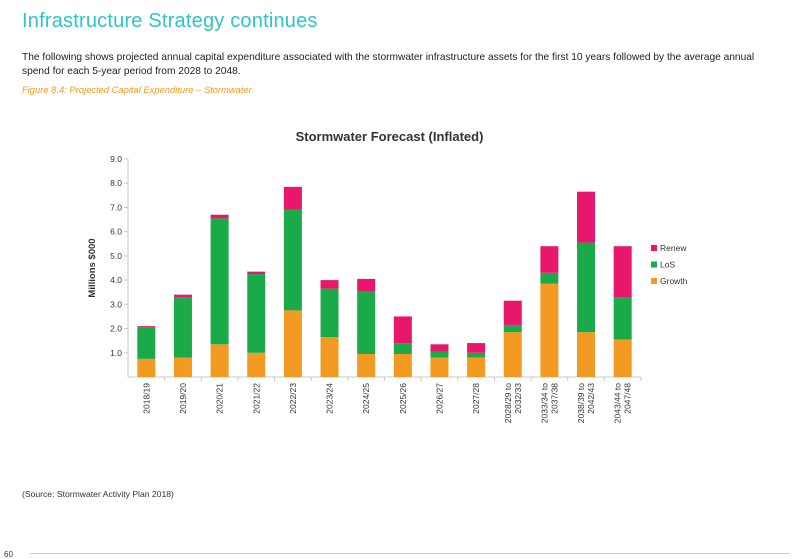  Describe the element at coordinates (654, 264) in the screenshot. I see `legend-swatch-los` at that location.